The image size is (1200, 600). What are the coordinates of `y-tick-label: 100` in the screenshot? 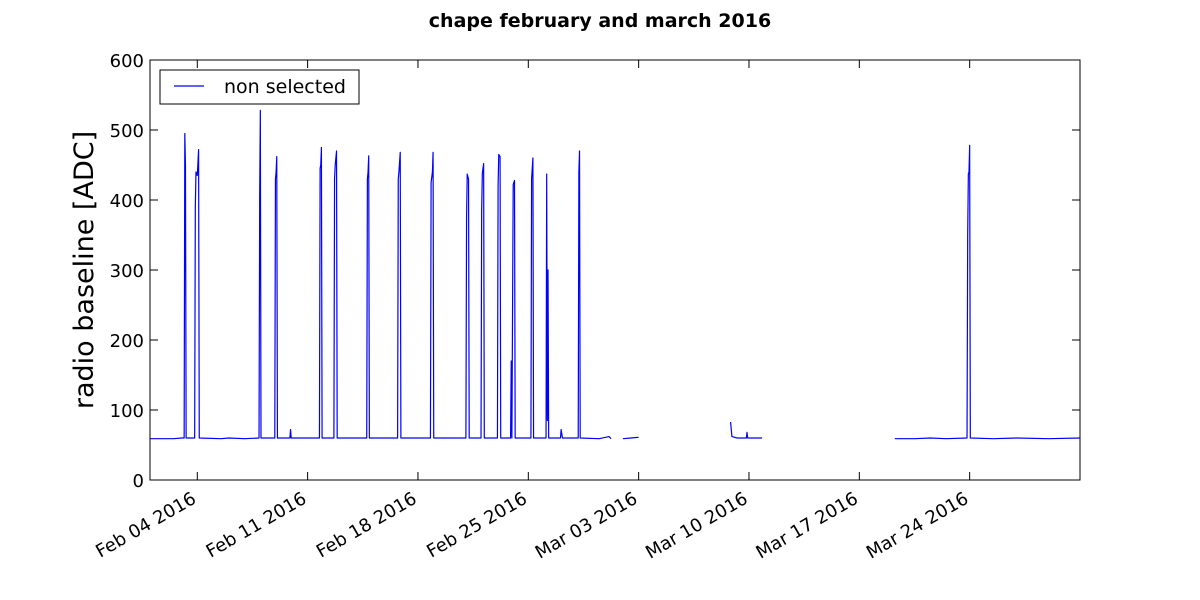 It's located at (127, 411).